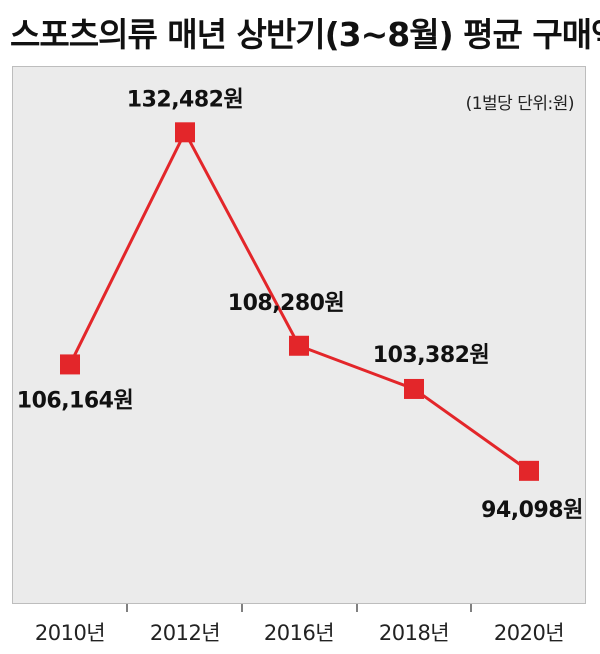 The height and width of the screenshot is (654, 600). I want to click on unit-note: (1벌당 단위:원), so click(520, 104).